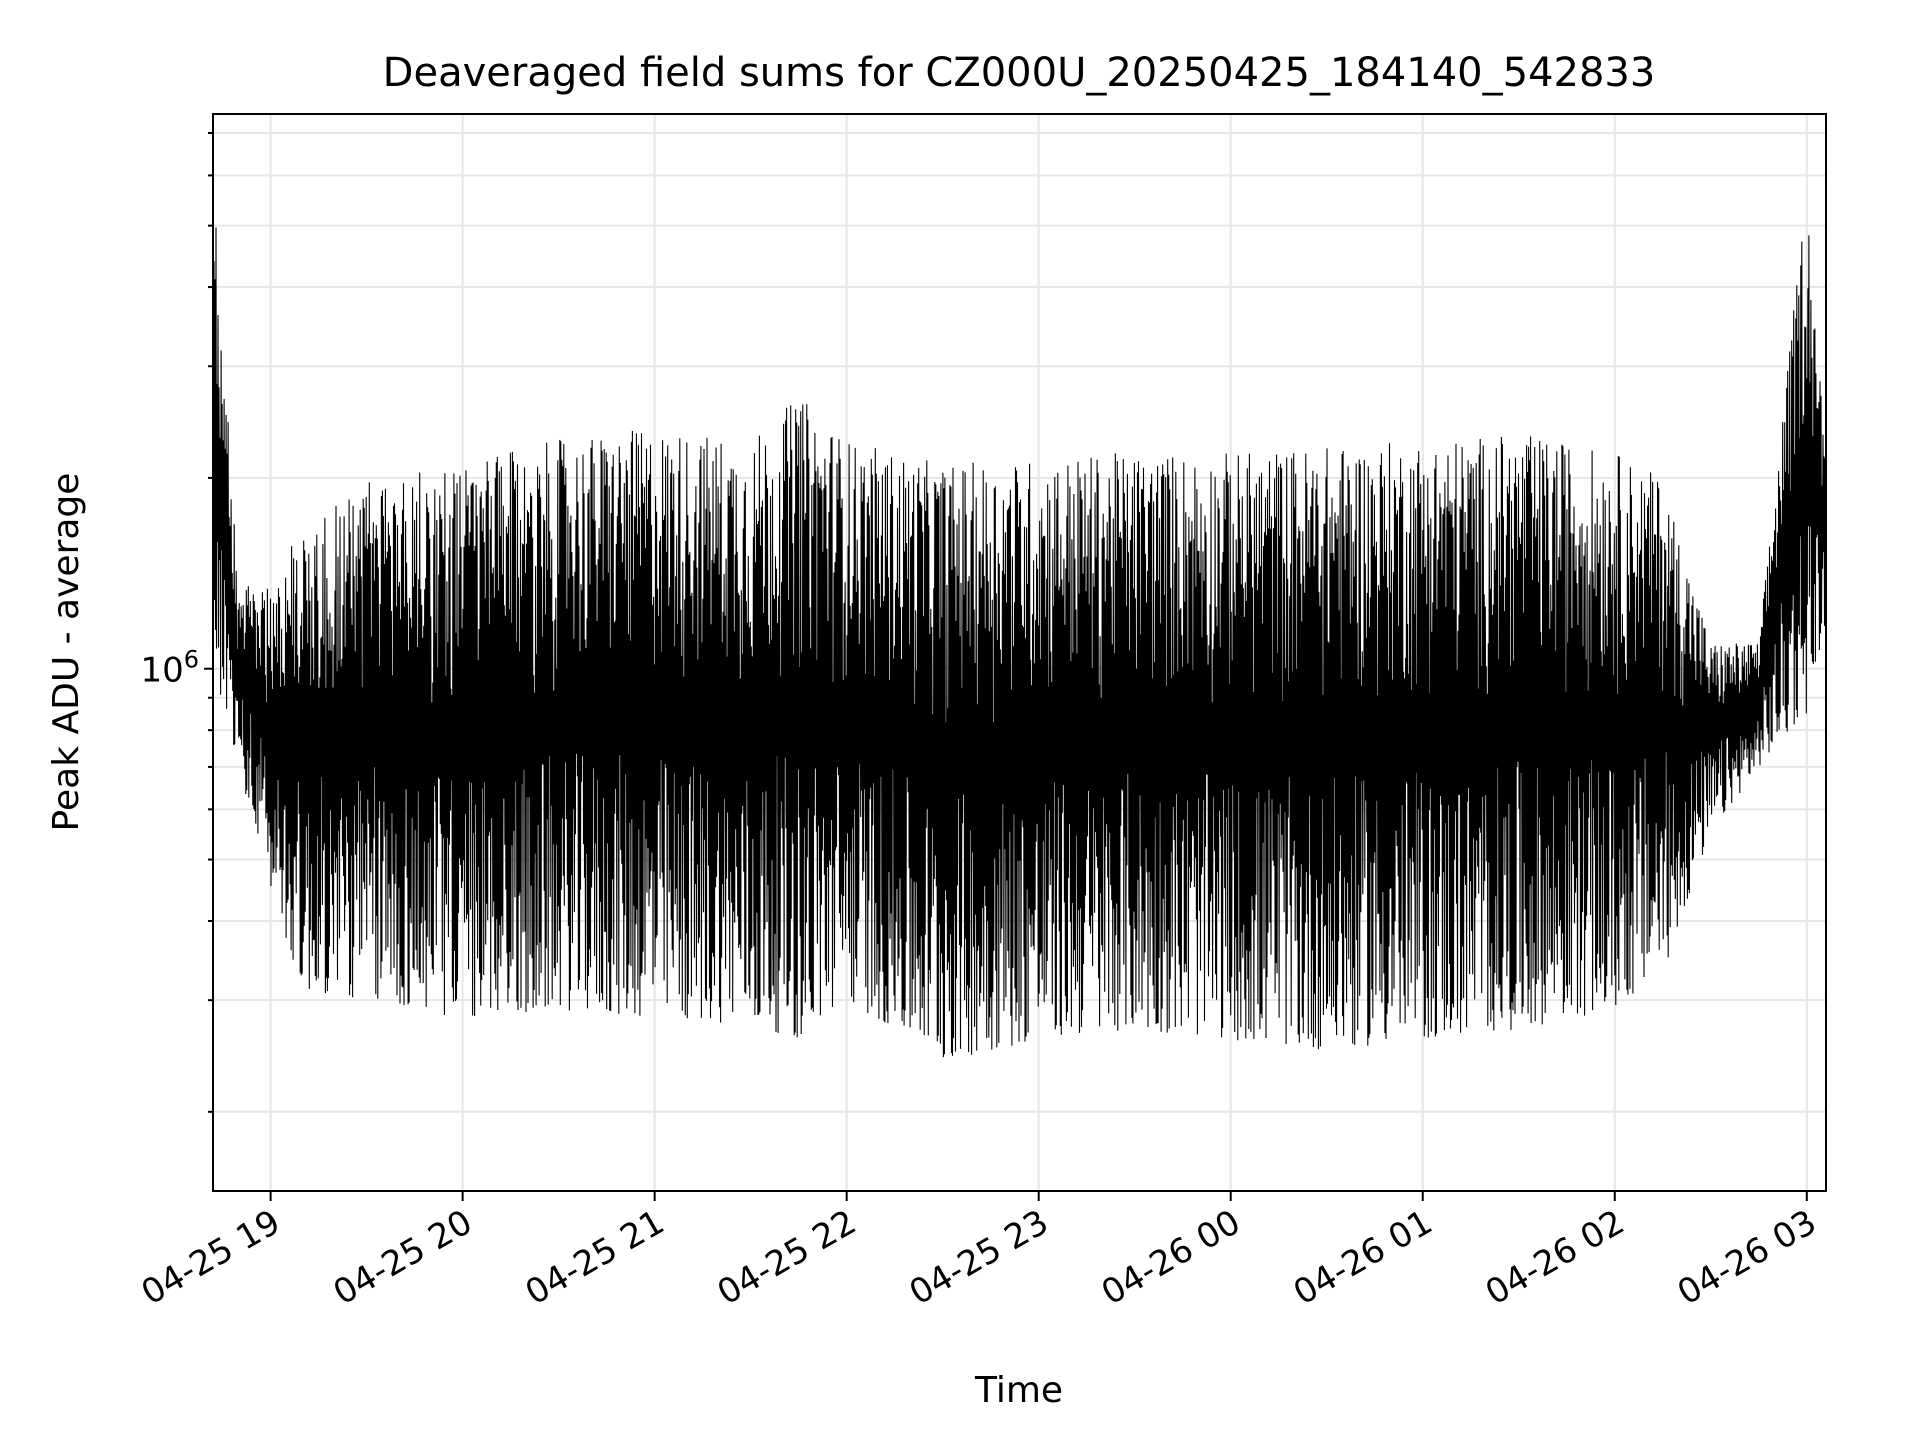  I want to click on x-axis-label: Time, so click(1018, 1390).